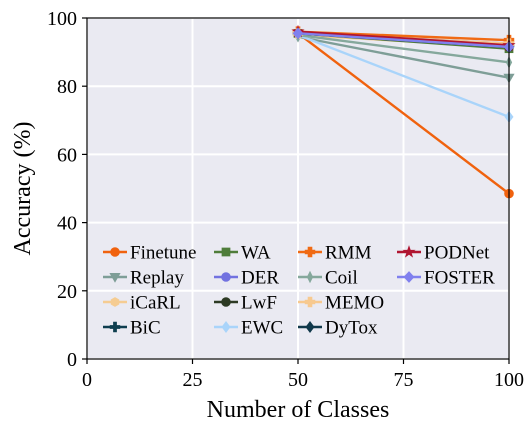  I want to click on legend-label: MEMO, so click(354, 303).